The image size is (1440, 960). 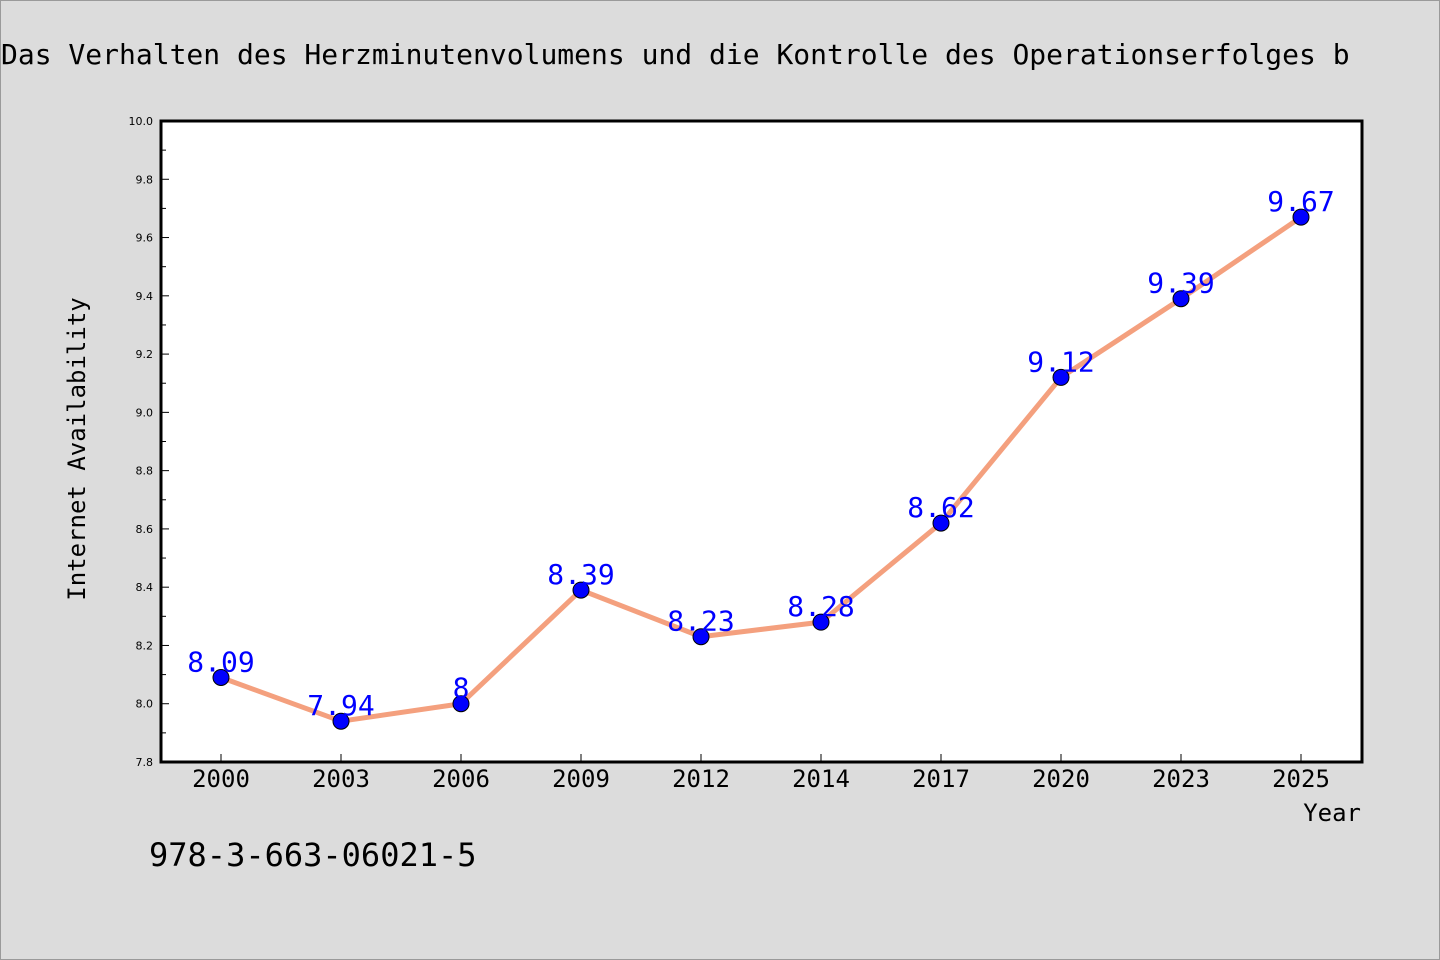 I want to click on x-tick-label: 2009, so click(x=581, y=779).